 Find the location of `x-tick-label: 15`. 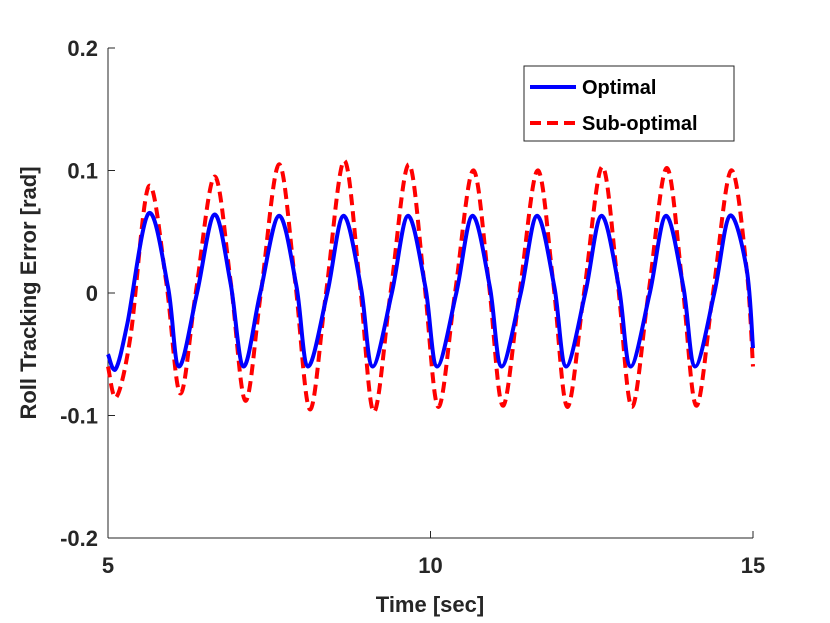

x-tick-label: 15 is located at coordinates (753, 565).